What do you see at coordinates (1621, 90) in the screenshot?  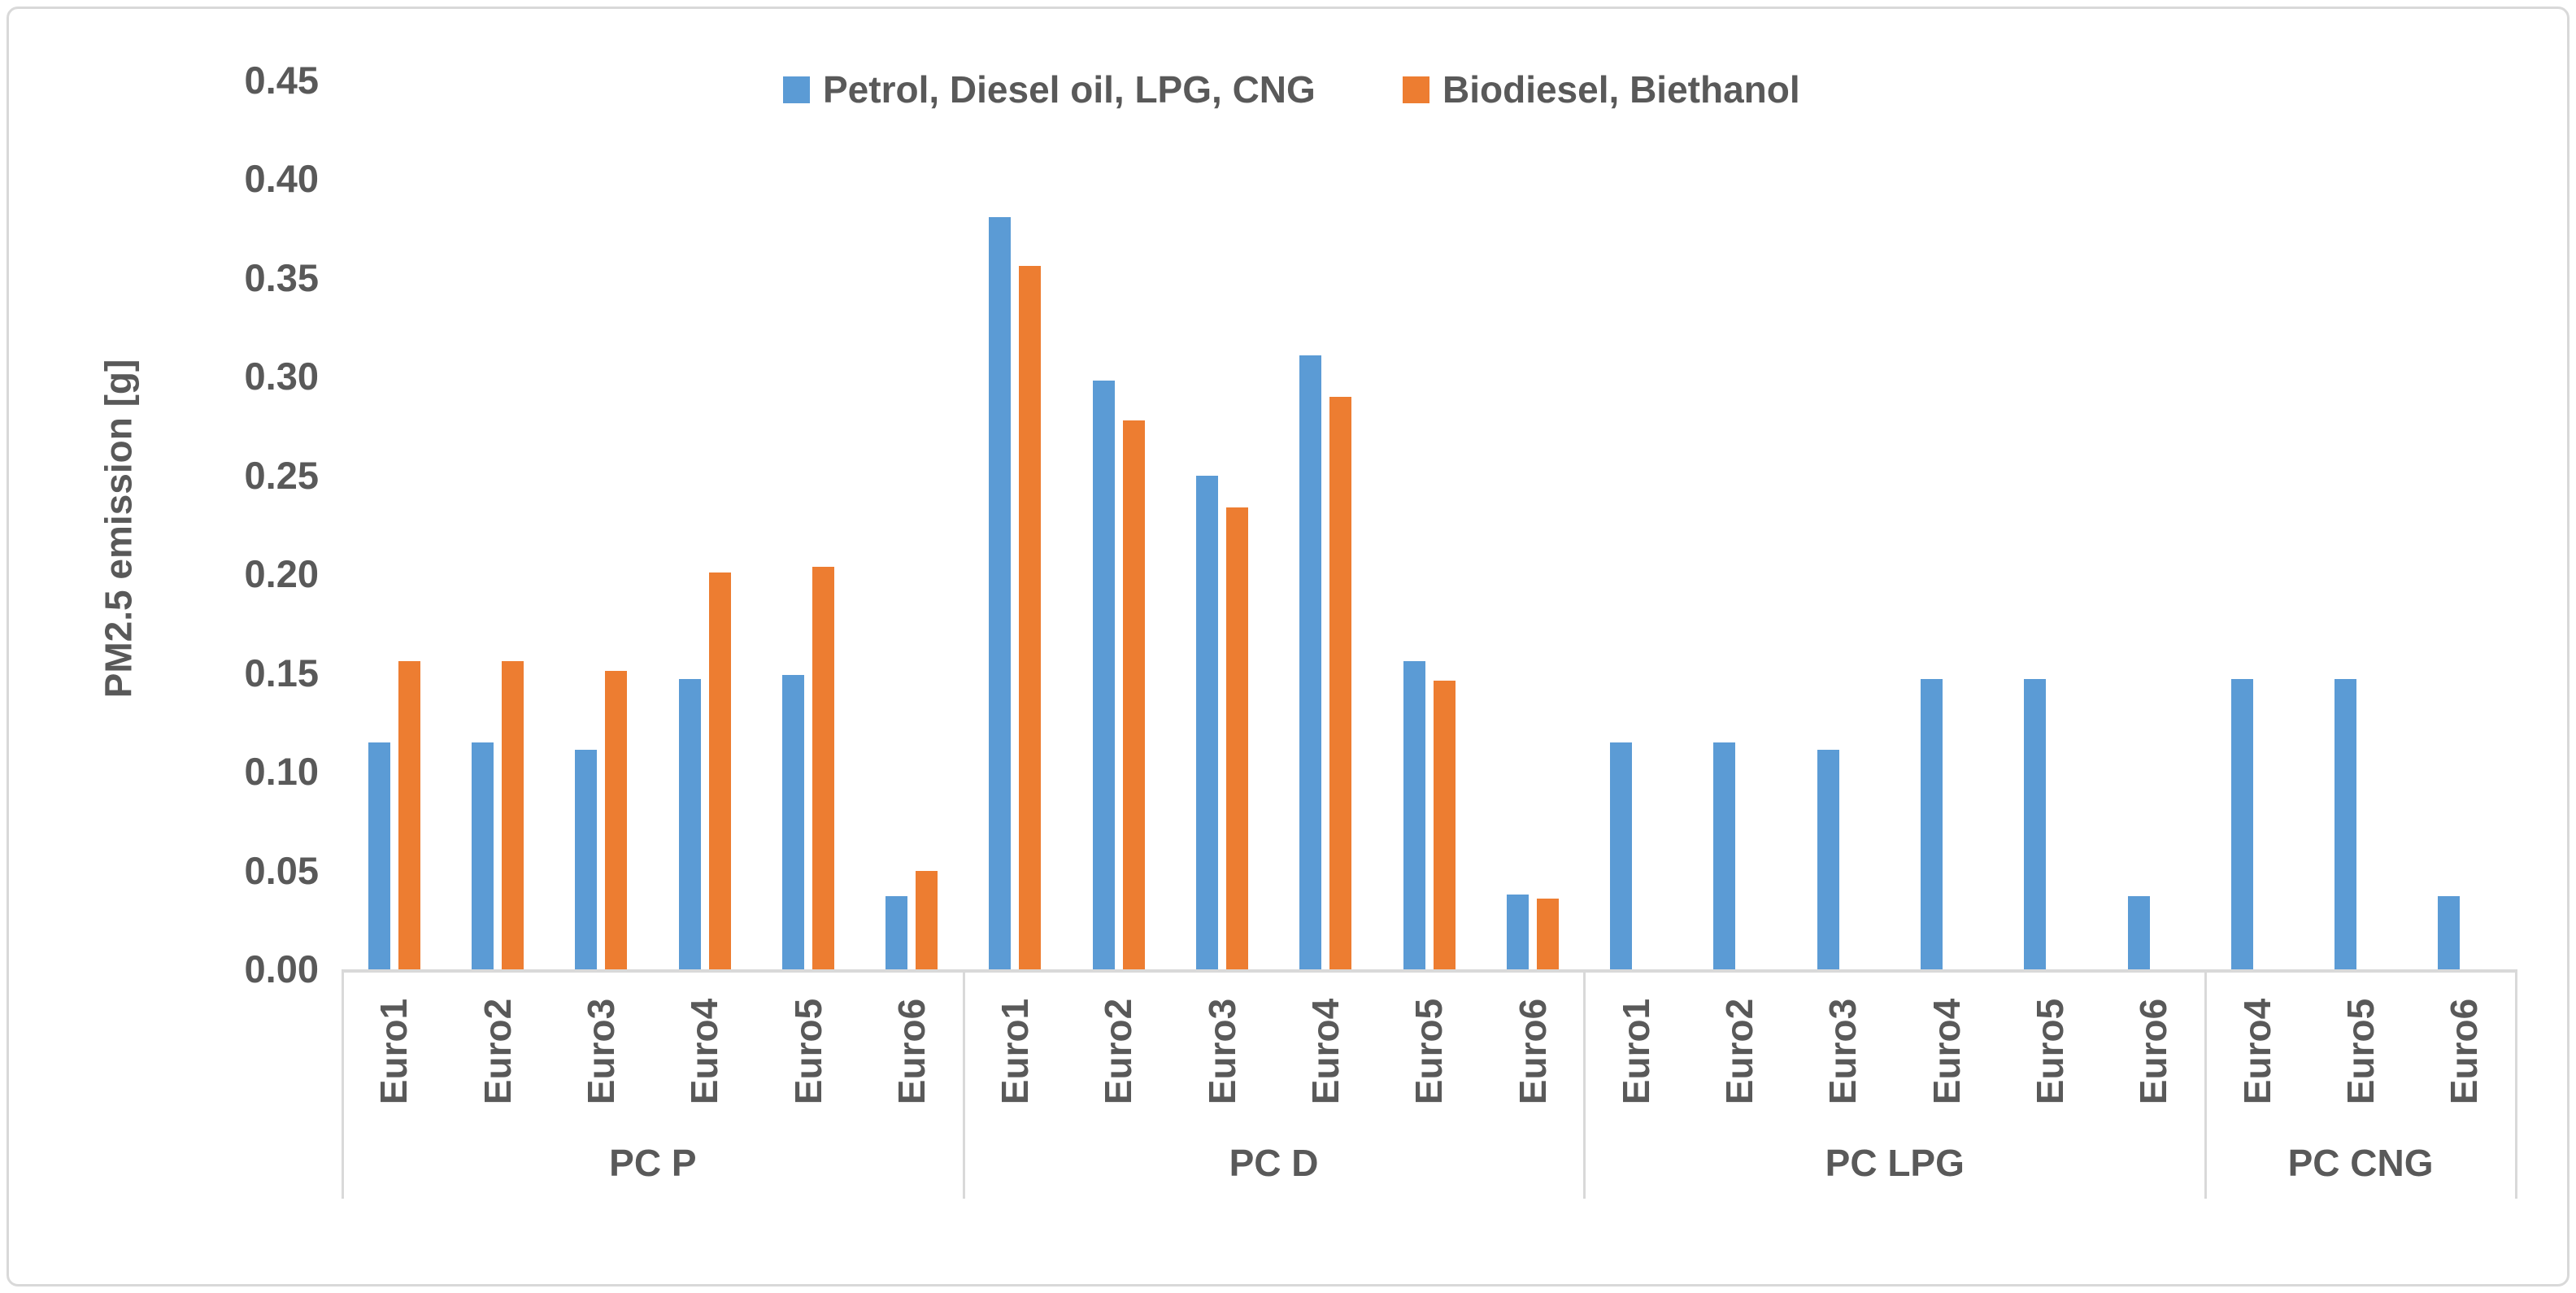 I see `legend-label-bio: Biodiesel, Biethanol` at bounding box center [1621, 90].